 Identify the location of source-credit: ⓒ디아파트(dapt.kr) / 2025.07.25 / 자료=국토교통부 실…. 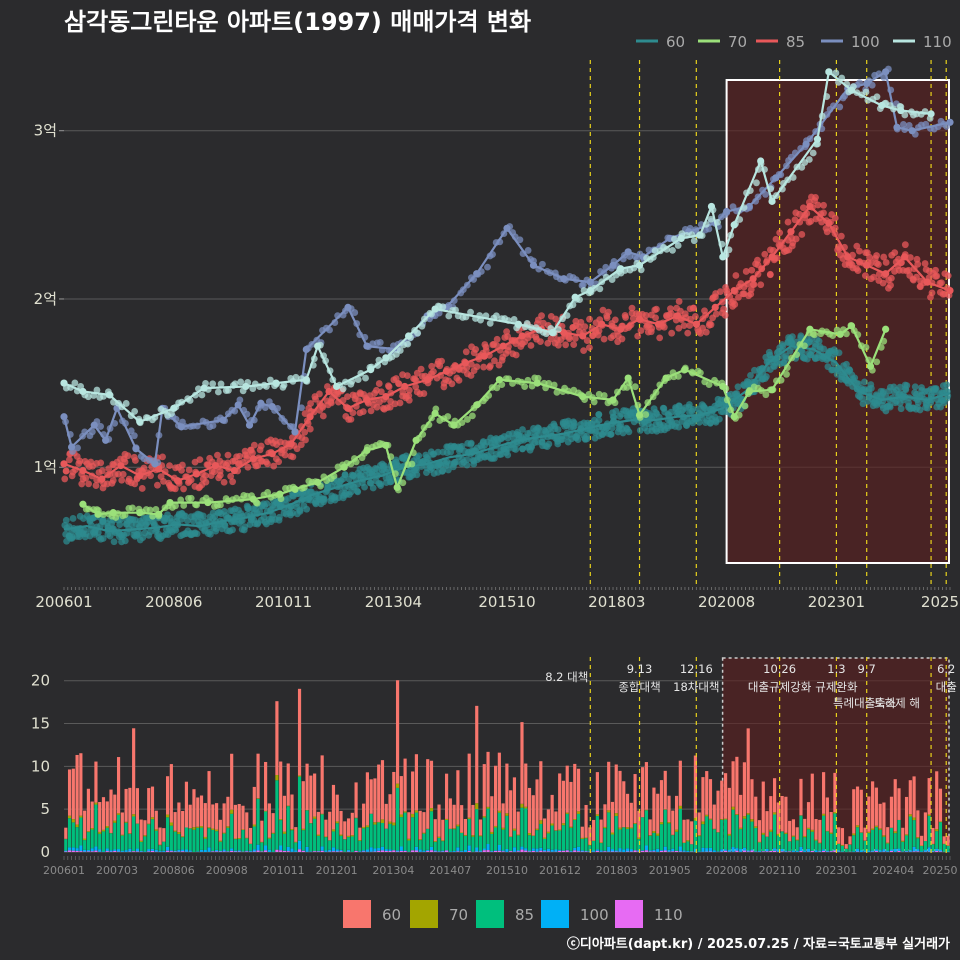
(758, 944).